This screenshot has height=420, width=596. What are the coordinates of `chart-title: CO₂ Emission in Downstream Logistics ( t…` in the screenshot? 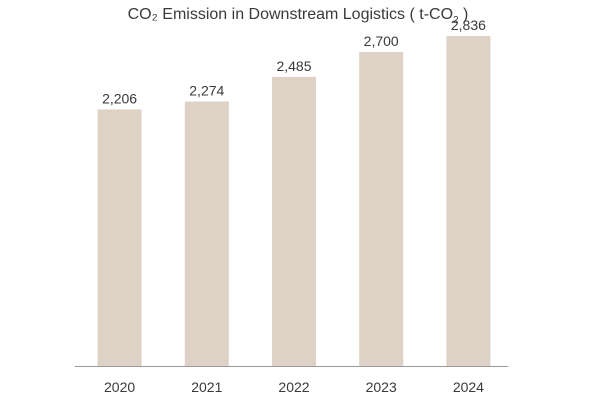 It's located at (298, 16).